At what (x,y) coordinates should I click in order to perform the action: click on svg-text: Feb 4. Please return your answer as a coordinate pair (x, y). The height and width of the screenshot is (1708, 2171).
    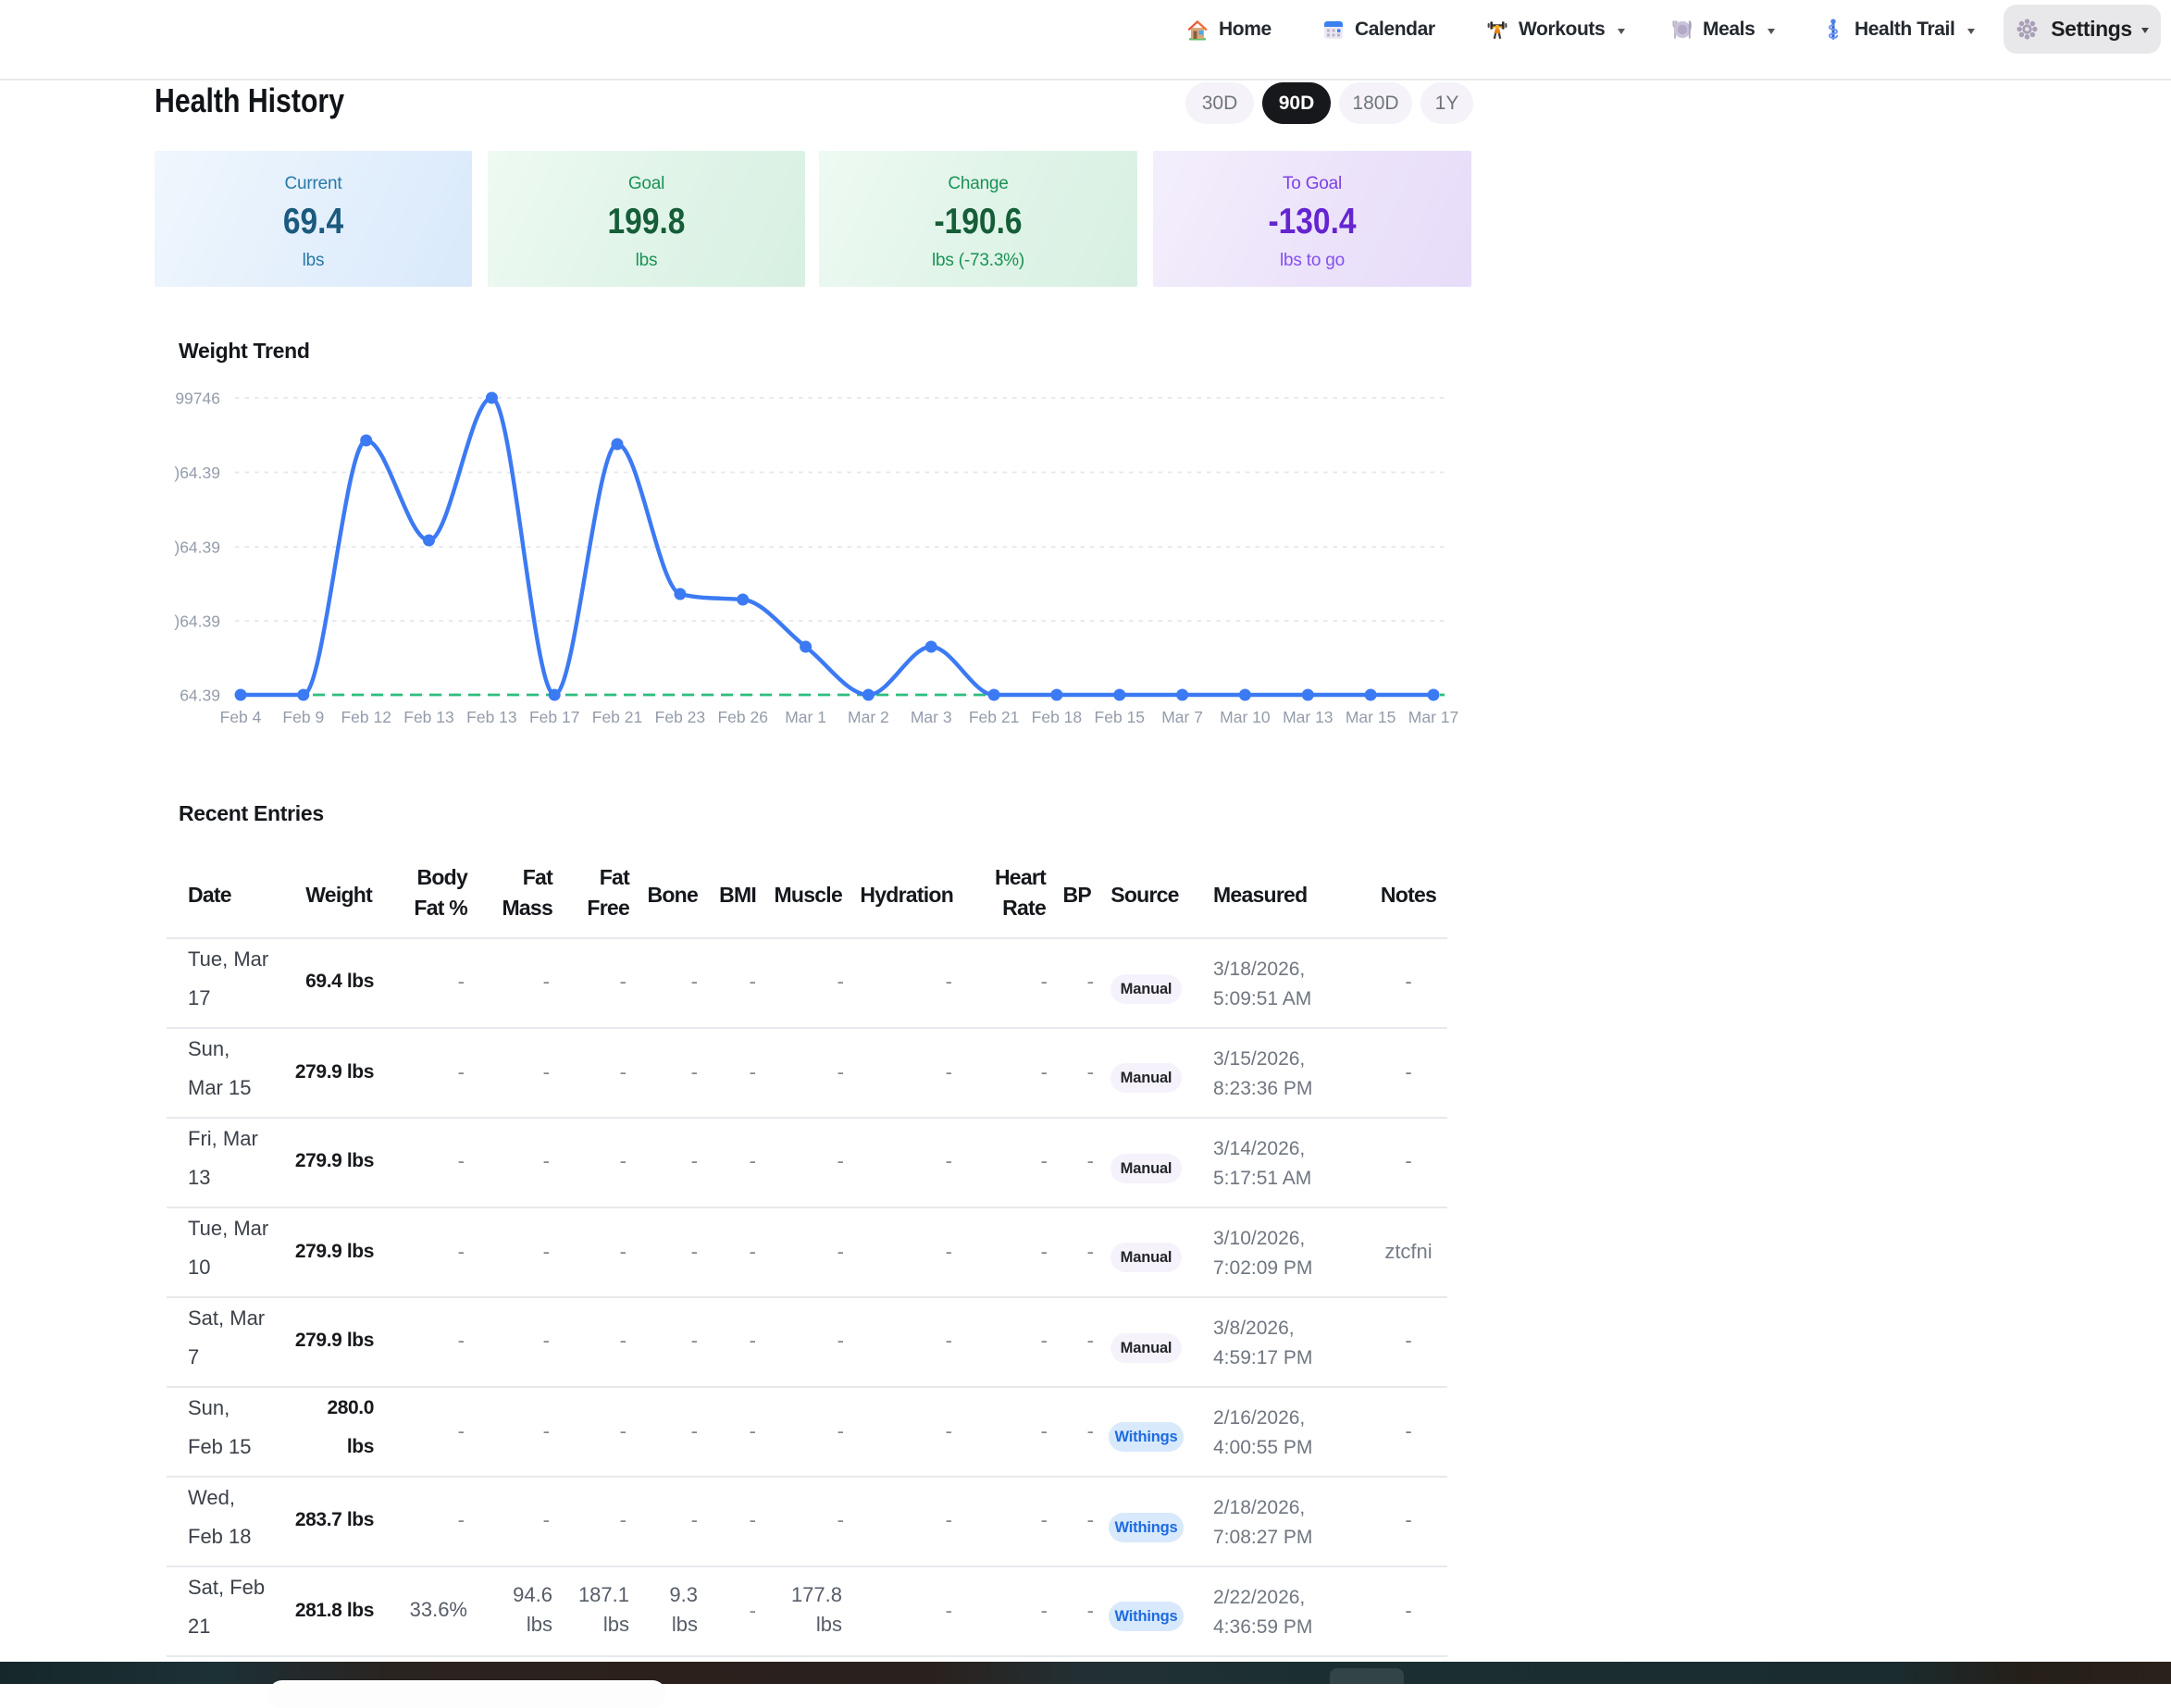
    Looking at the image, I should click on (241, 717).